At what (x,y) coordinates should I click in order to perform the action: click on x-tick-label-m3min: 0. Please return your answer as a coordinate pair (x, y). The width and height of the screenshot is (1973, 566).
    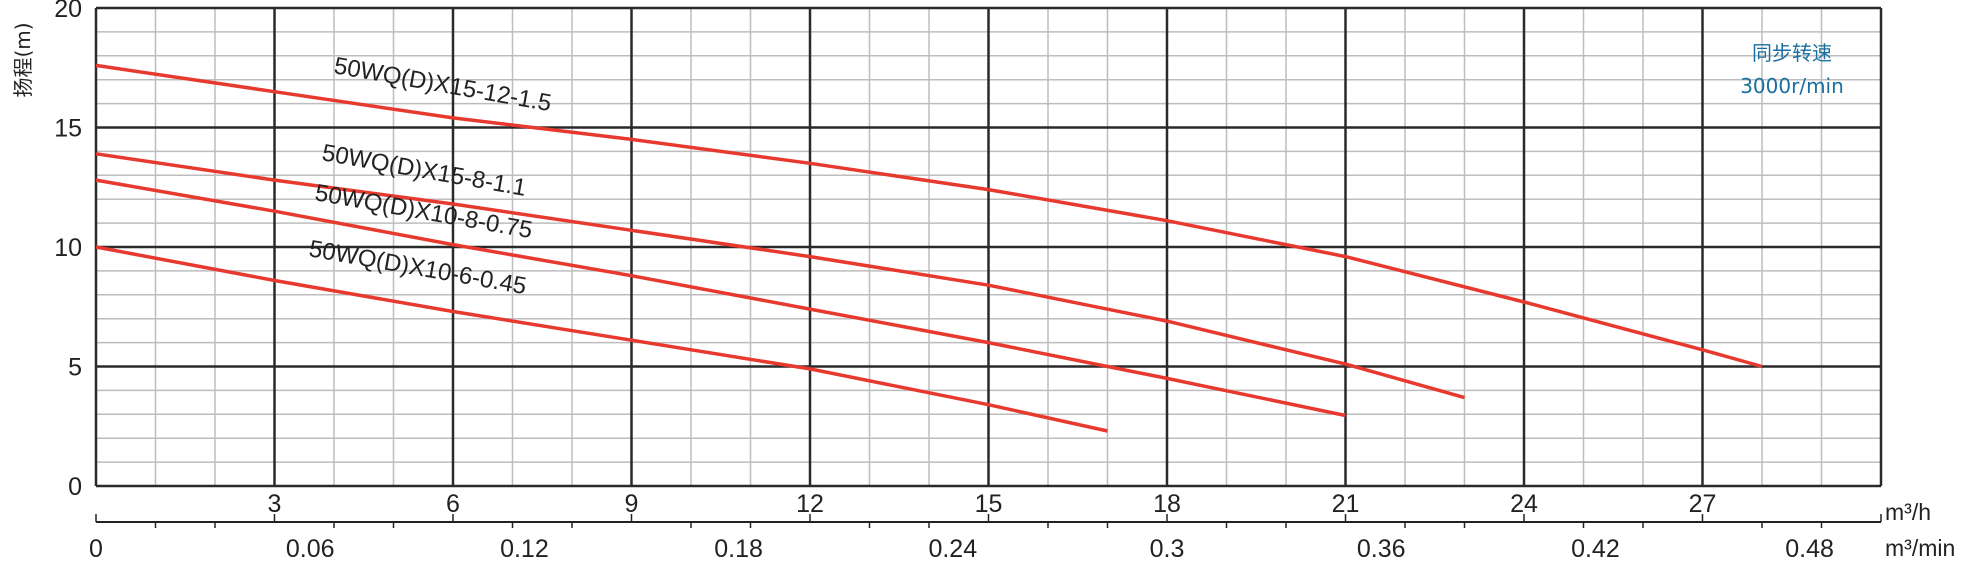
    Looking at the image, I should click on (96, 549).